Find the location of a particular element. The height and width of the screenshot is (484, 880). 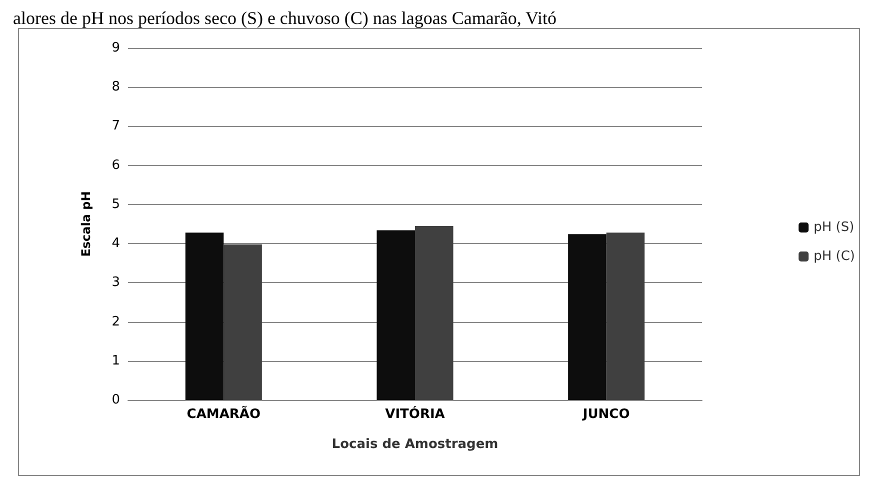

y-tick-label: 5 is located at coordinates (116, 204).